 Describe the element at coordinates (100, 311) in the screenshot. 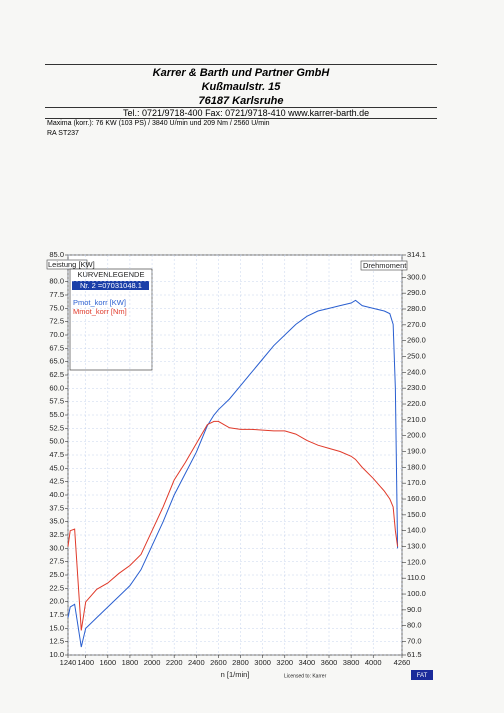

I see `legend-entry: Mmot_korr [Nm]` at that location.